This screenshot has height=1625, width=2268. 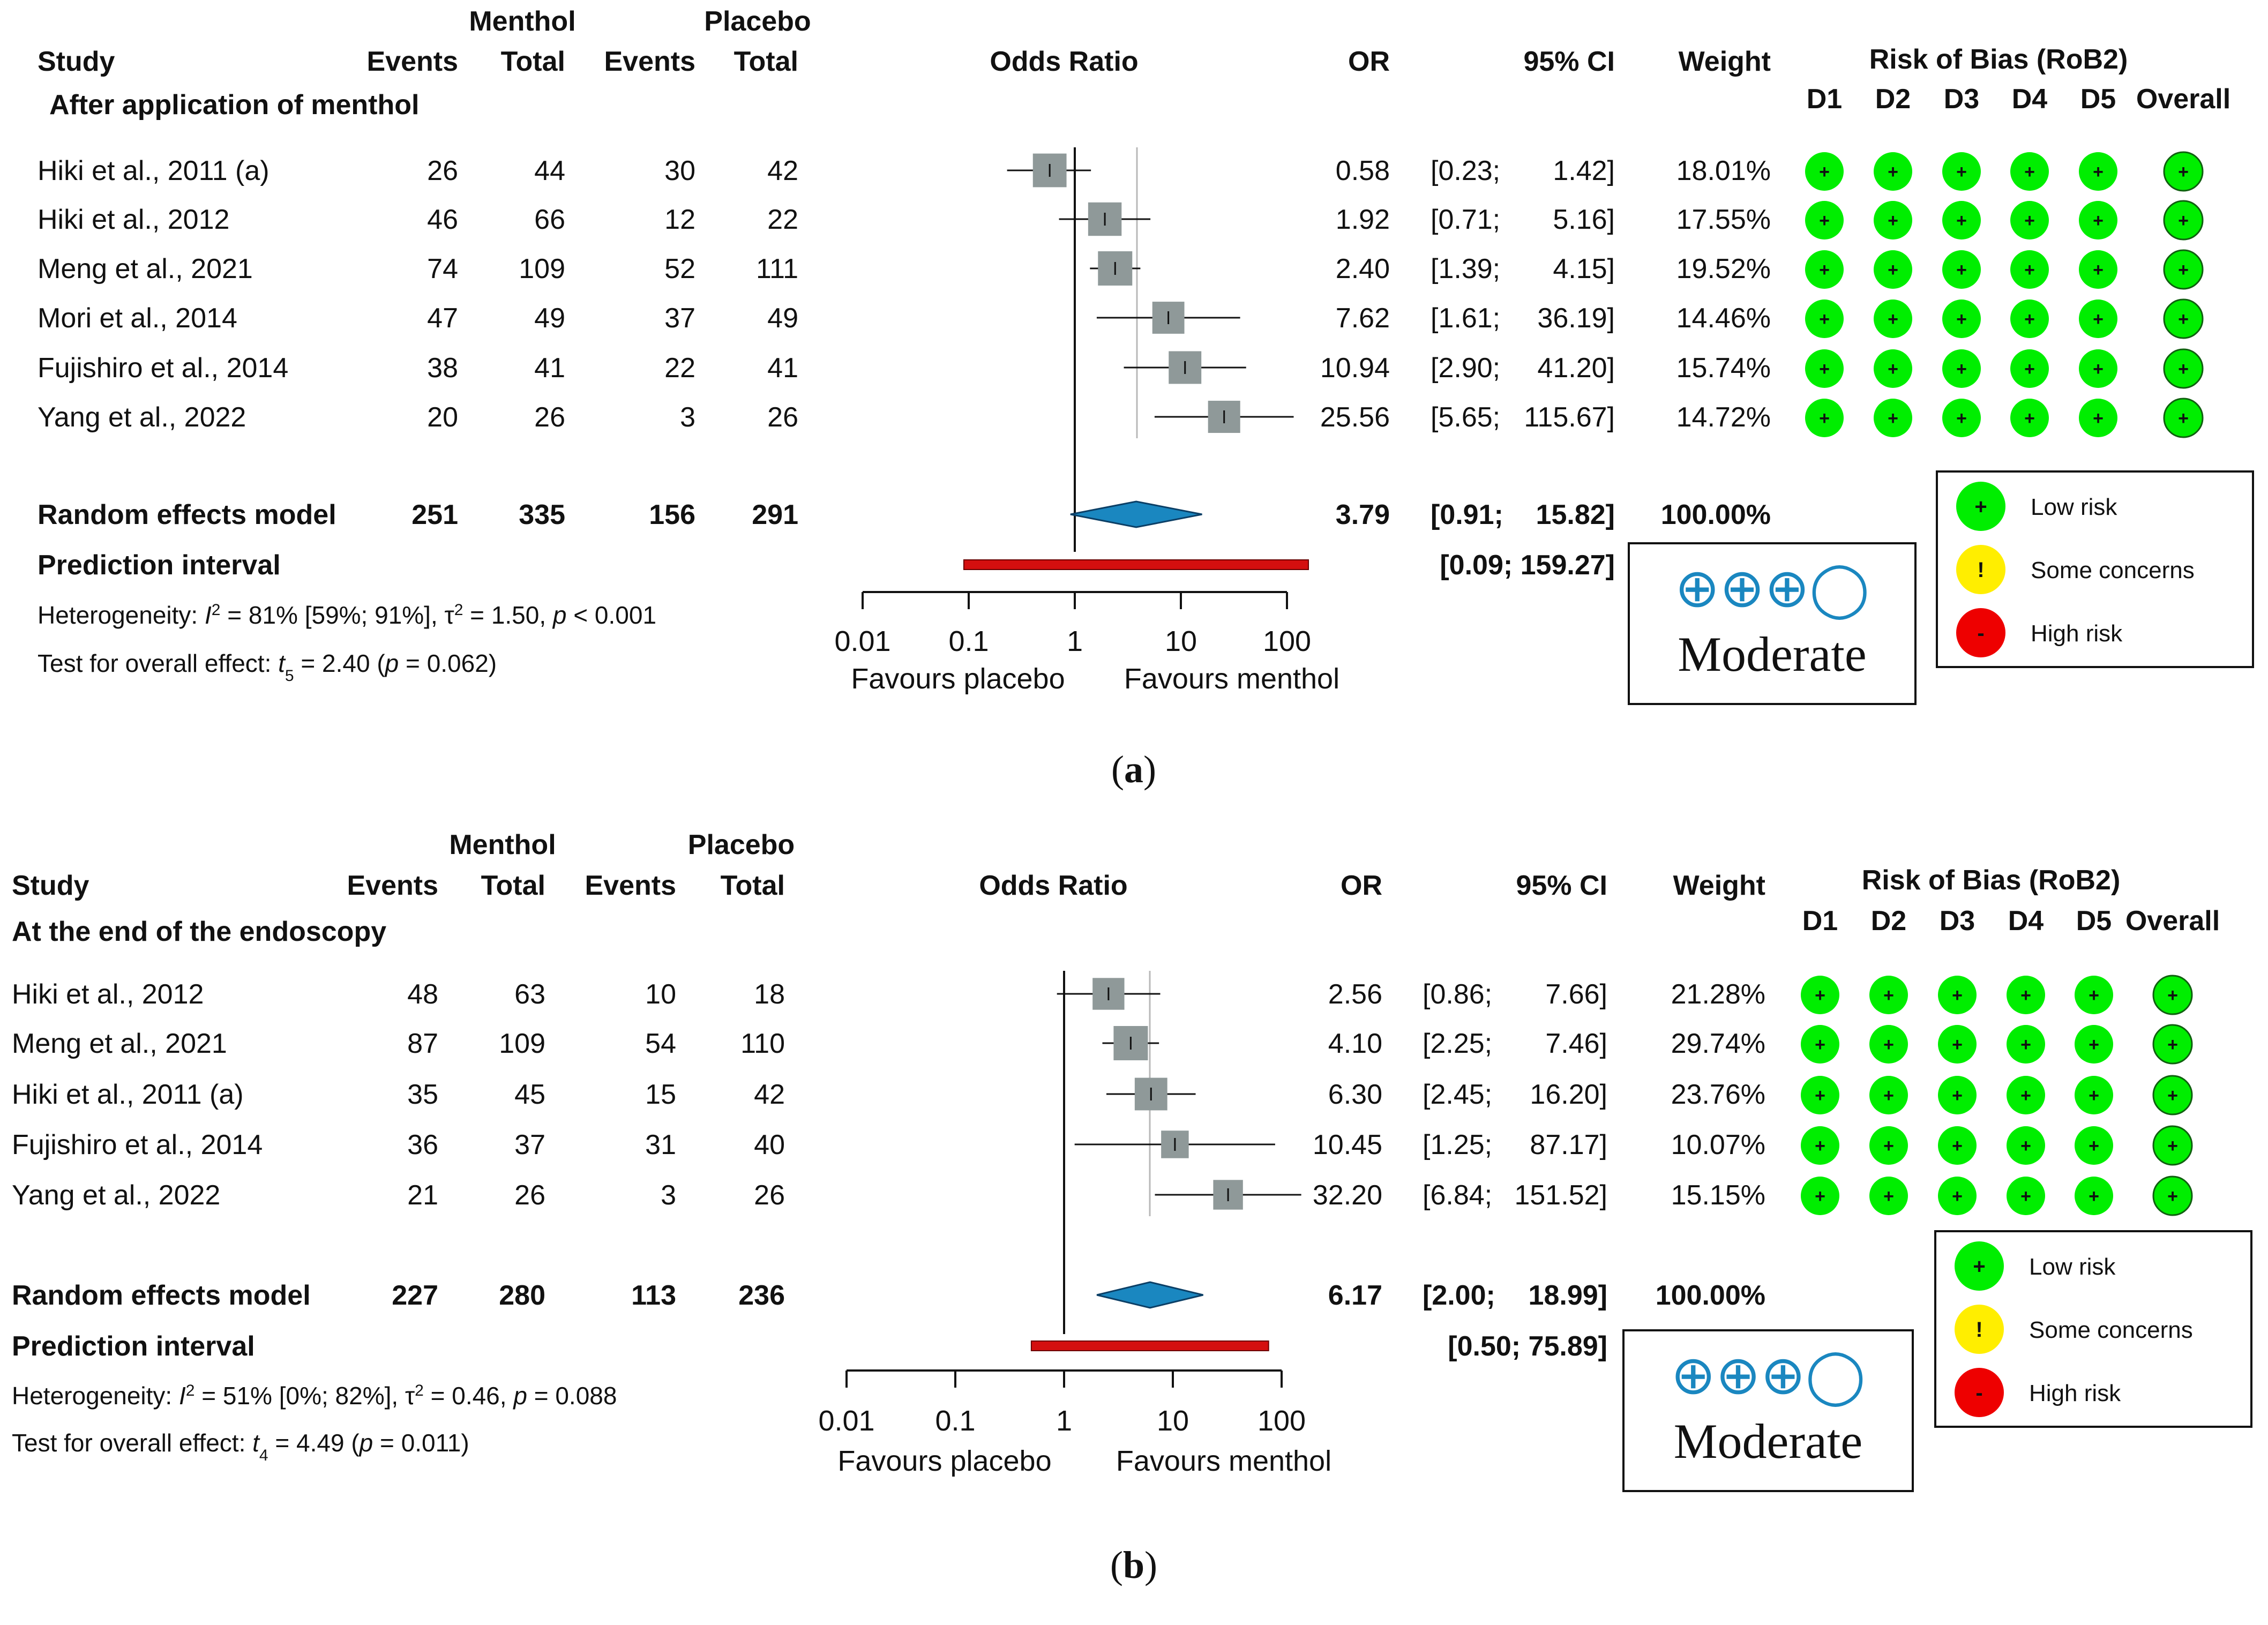 I want to click on rob-legend: + Low risk! Some concerns - High risk, so click(x=2093, y=1329).